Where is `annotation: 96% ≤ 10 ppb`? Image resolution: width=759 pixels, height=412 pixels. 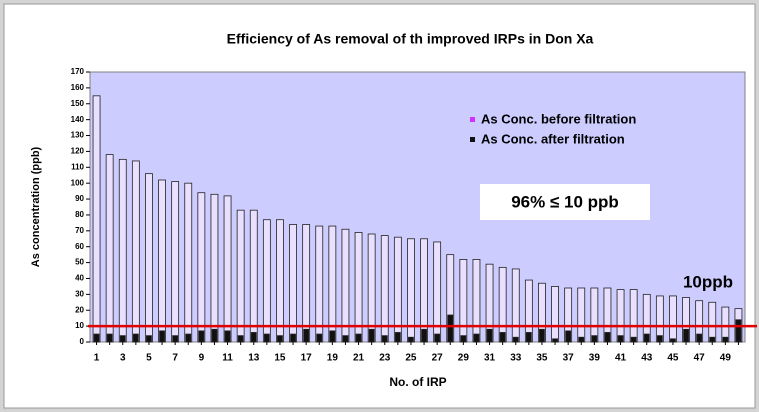
annotation: 96% ≤ 10 ppb is located at coordinates (565, 201).